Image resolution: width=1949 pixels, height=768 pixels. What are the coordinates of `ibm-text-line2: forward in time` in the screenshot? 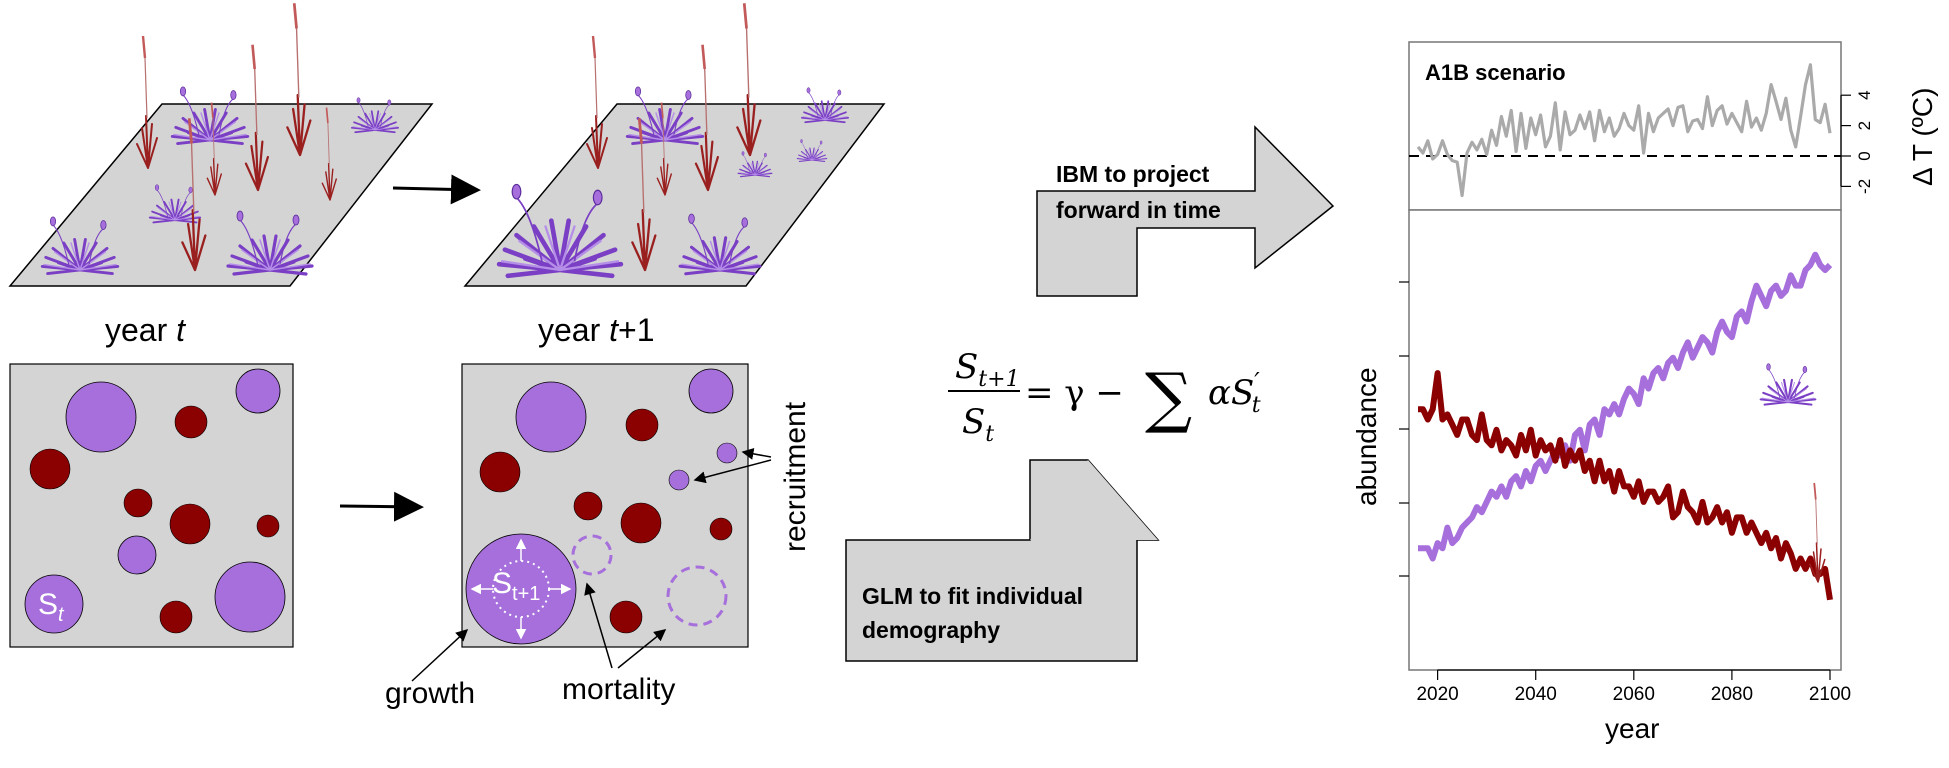 It's located at (1138, 210).